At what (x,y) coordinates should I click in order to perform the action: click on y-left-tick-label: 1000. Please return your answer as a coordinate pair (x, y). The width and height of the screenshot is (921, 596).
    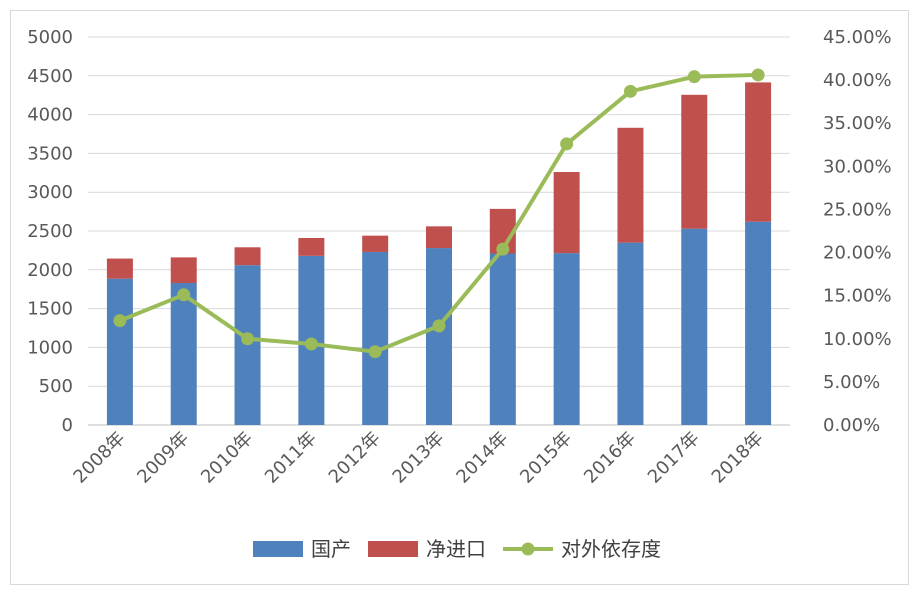
    Looking at the image, I should click on (50, 347).